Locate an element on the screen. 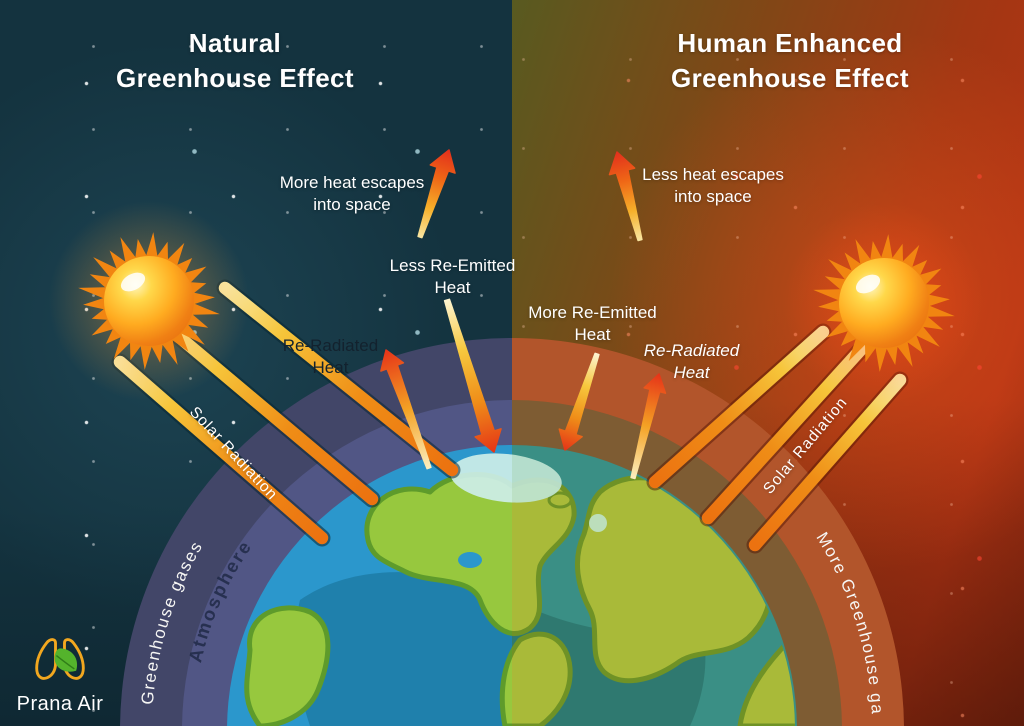  more-heat-escapes-label: More heat escapes into space is located at coordinates (352, 193).